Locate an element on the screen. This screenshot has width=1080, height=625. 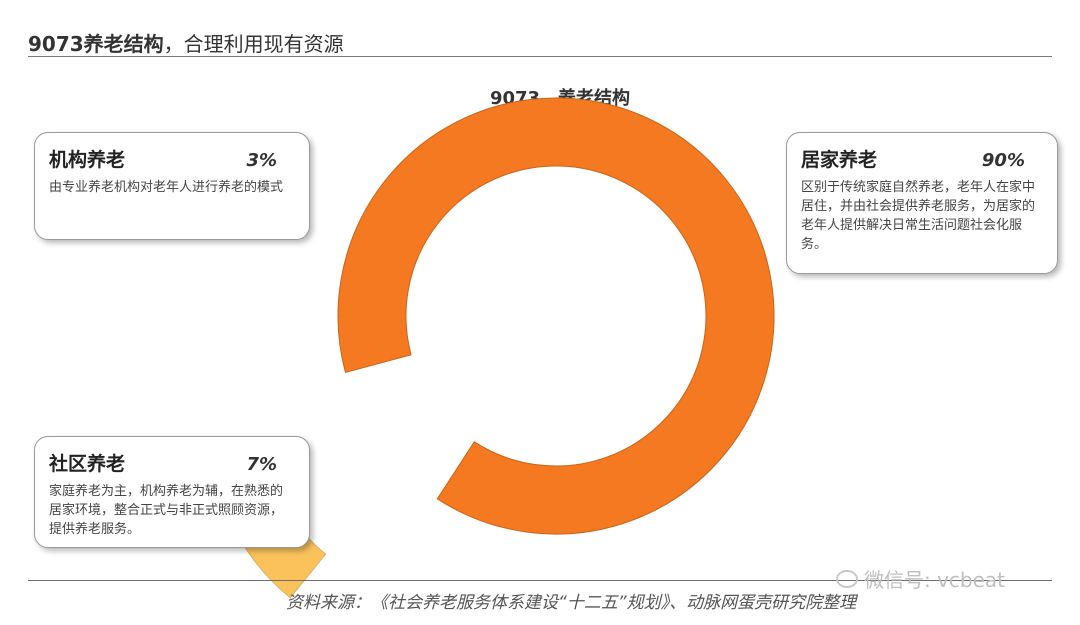
footer-divider is located at coordinates (540, 580).